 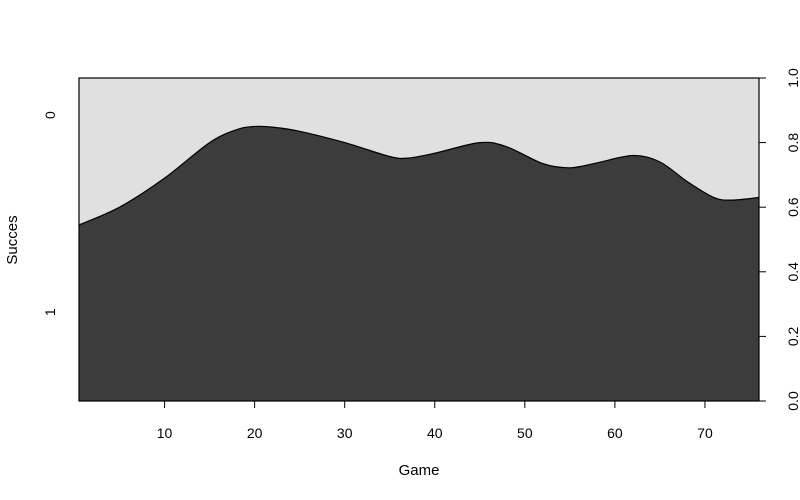 I want to click on category-label-1: 1, so click(x=50, y=312).